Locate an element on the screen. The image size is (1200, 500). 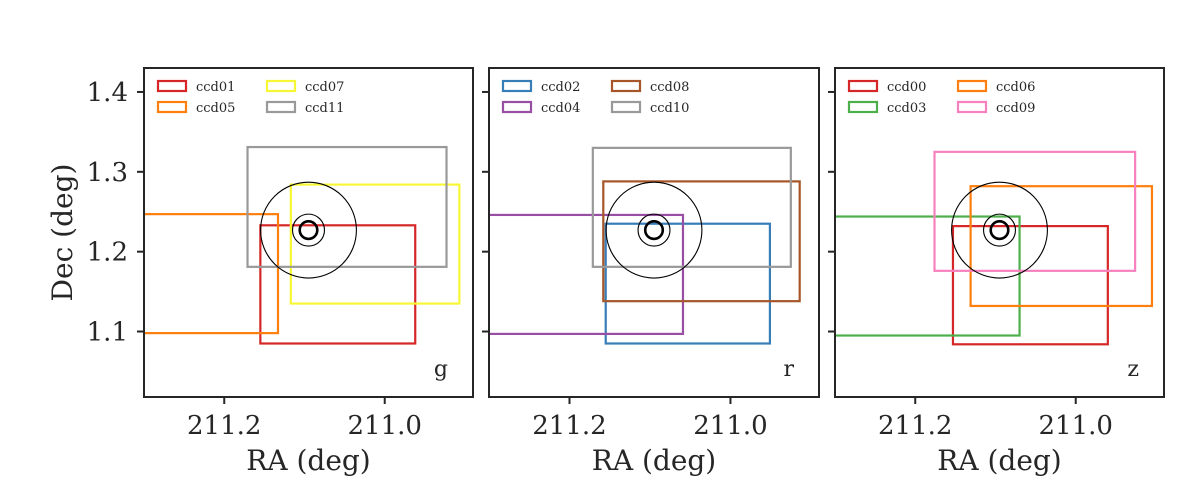
x-tick-label-z-0: 211.2 is located at coordinates (915, 426).